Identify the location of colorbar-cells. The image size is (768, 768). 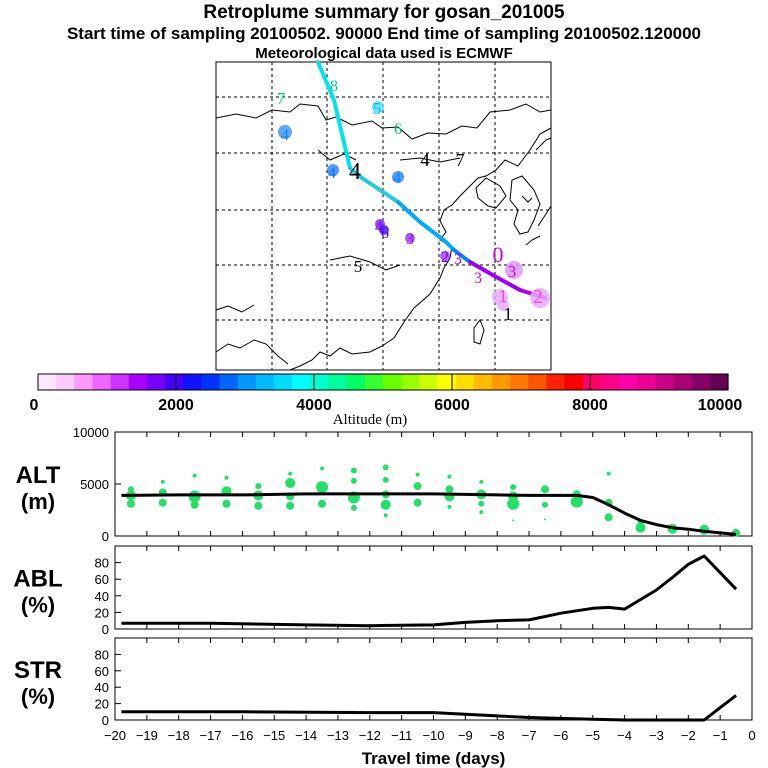
(383, 382).